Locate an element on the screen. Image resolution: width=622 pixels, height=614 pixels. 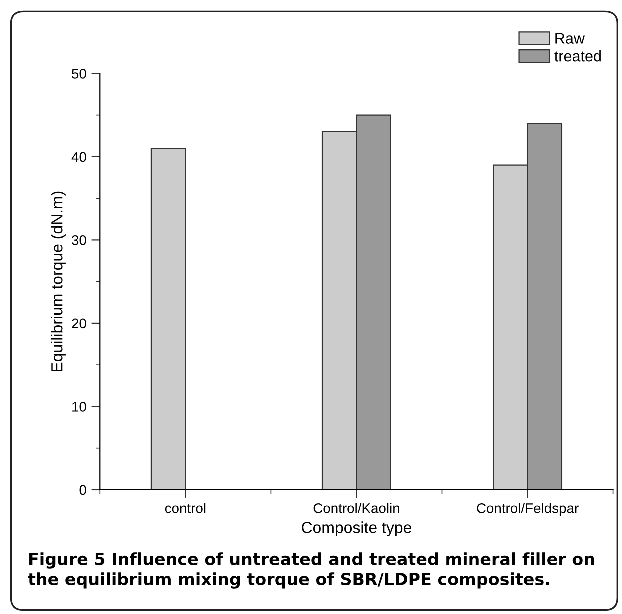
legend-label: Raw is located at coordinates (571, 38).